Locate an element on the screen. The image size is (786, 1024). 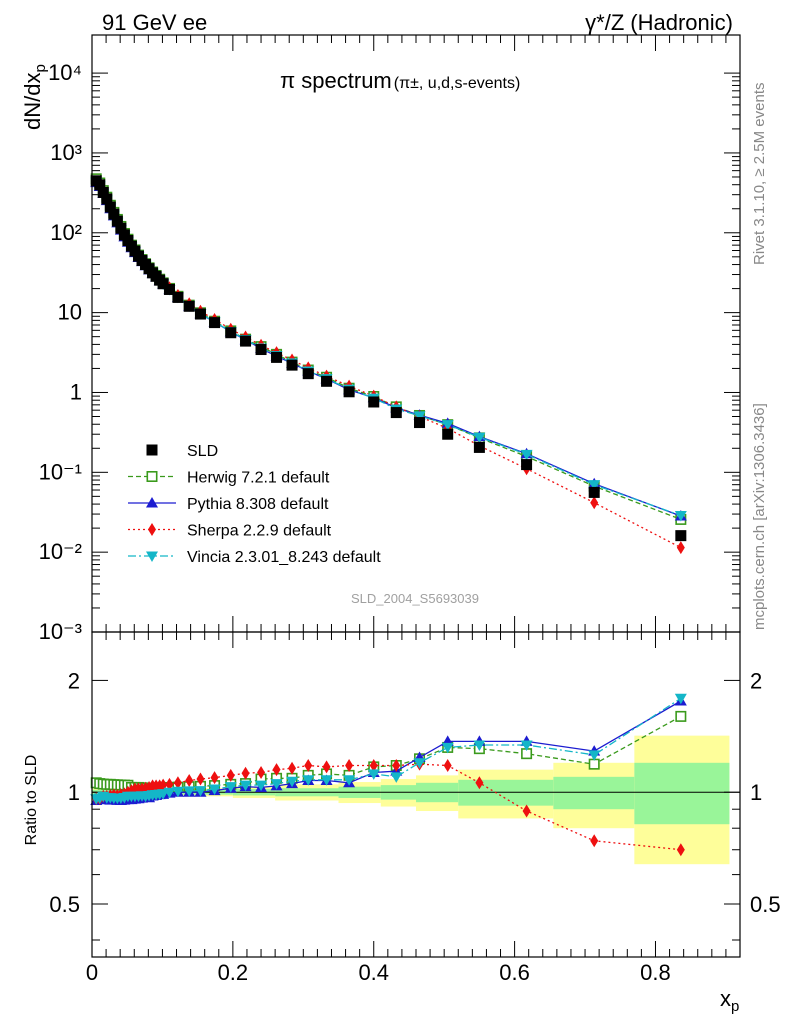
ratio-tick-label-left: 2 is located at coordinates (74, 680).